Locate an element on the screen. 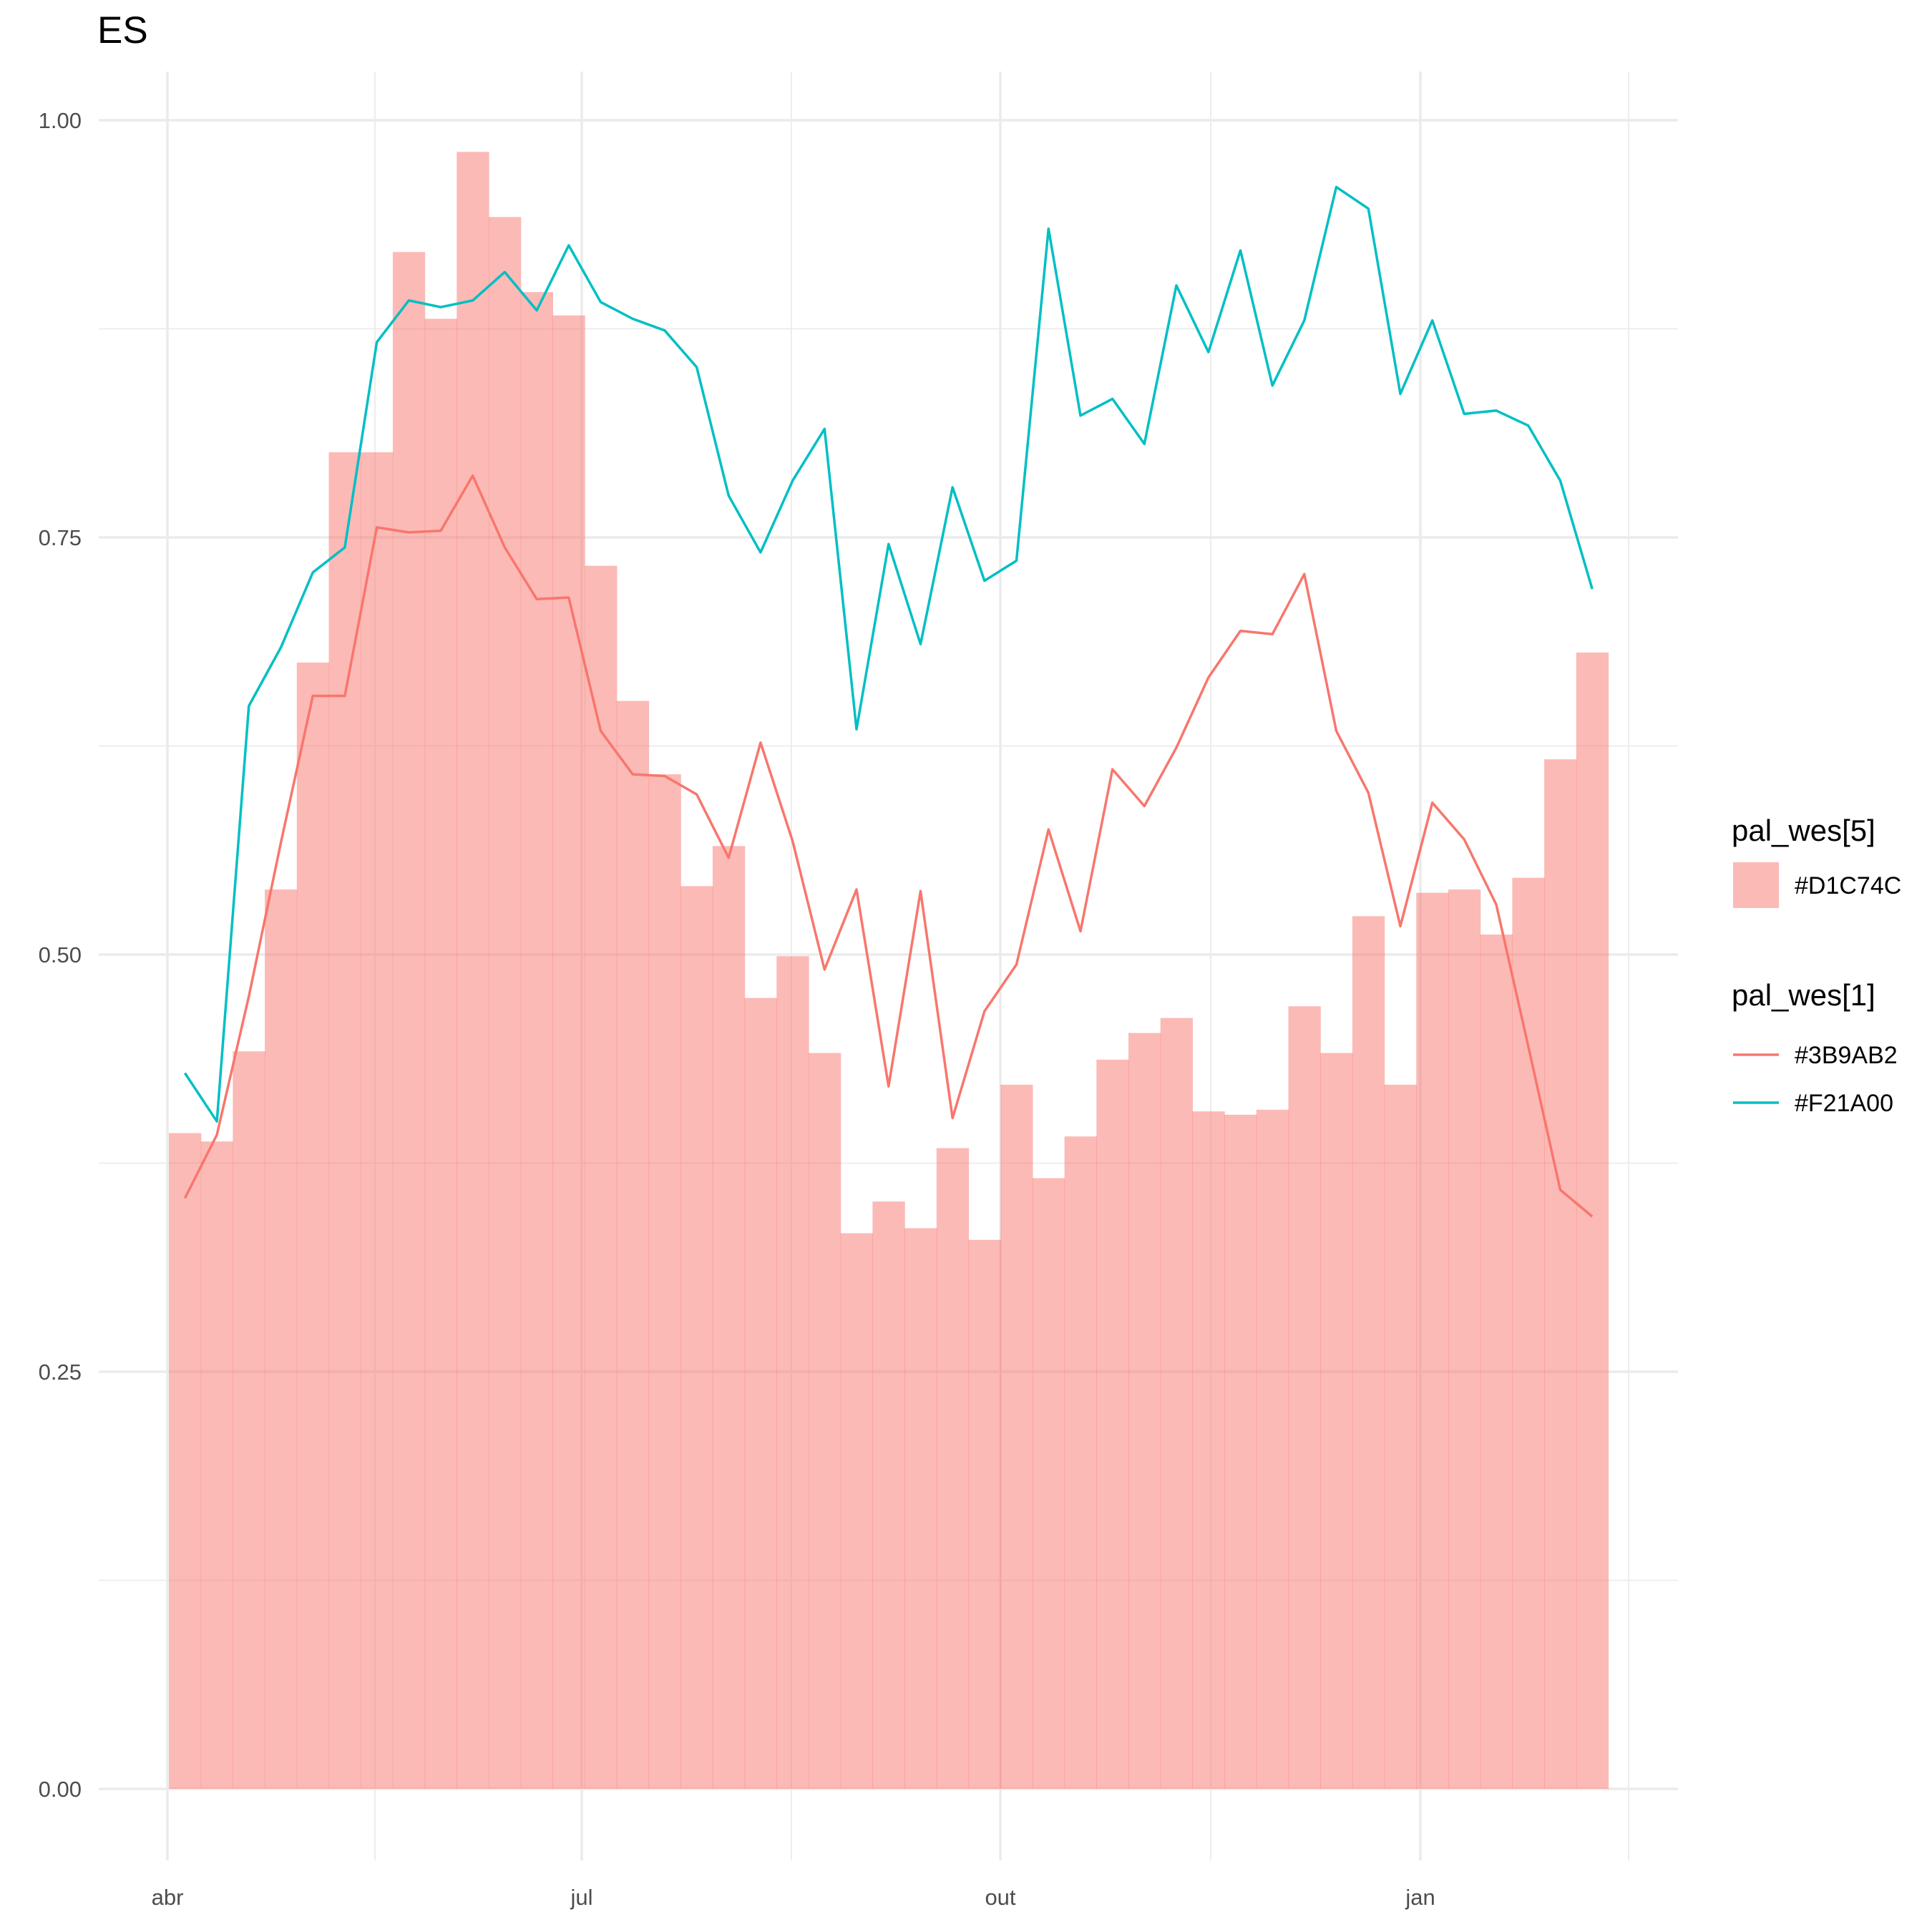  chart-title: ES is located at coordinates (122, 30).